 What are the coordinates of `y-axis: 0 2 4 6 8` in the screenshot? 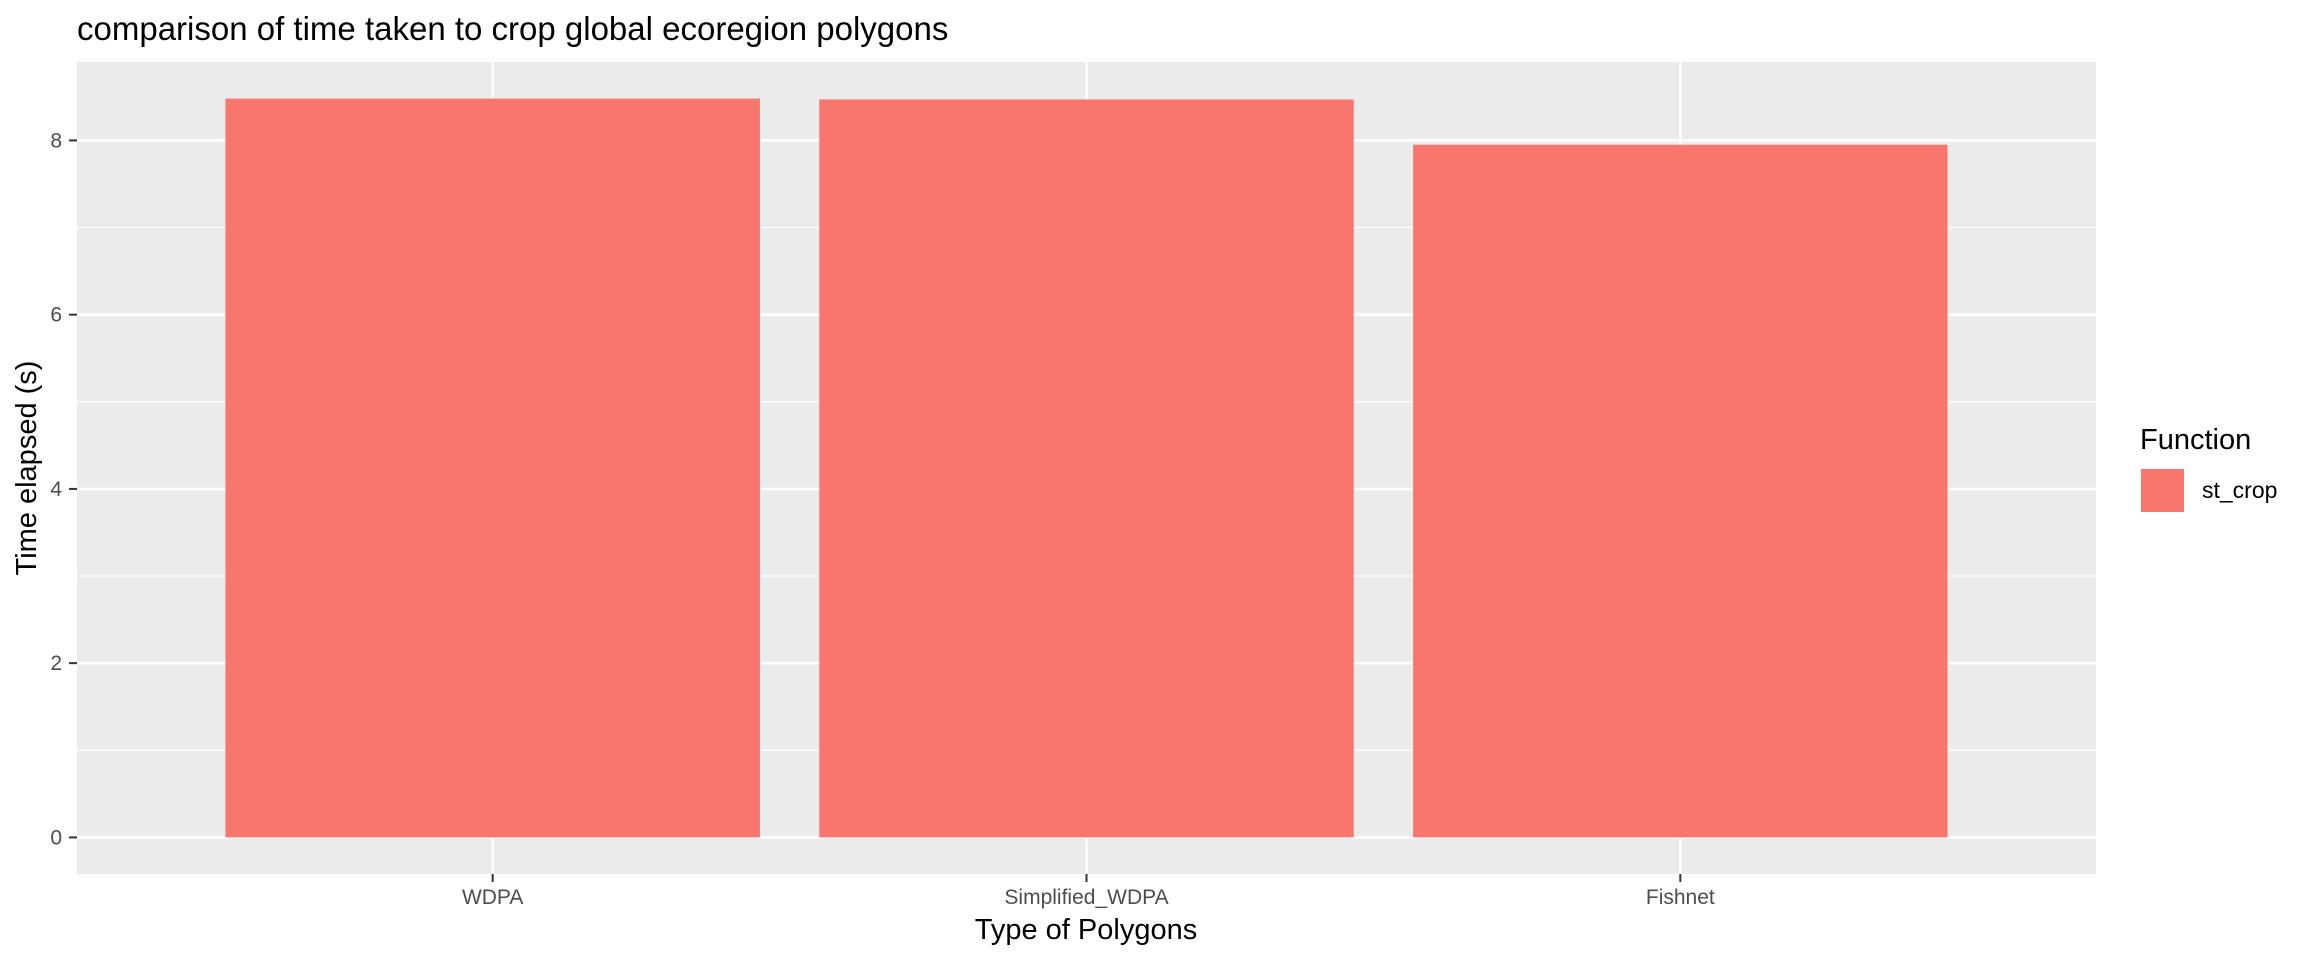 It's located at (63, 489).